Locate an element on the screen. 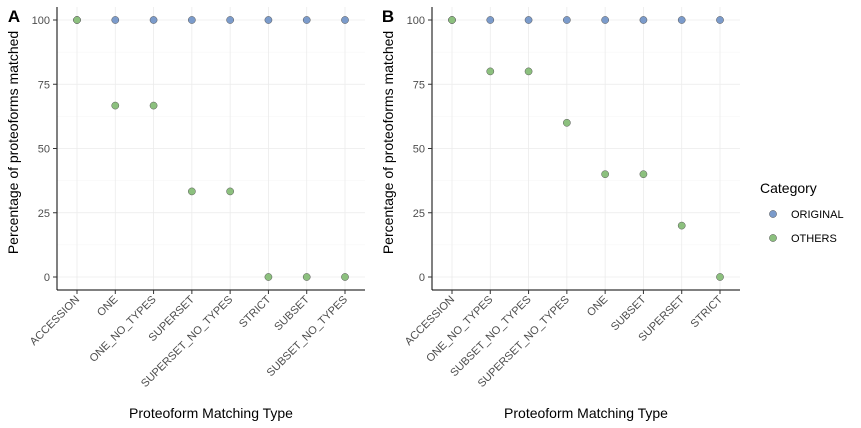  legend-key-others is located at coordinates (773, 238).